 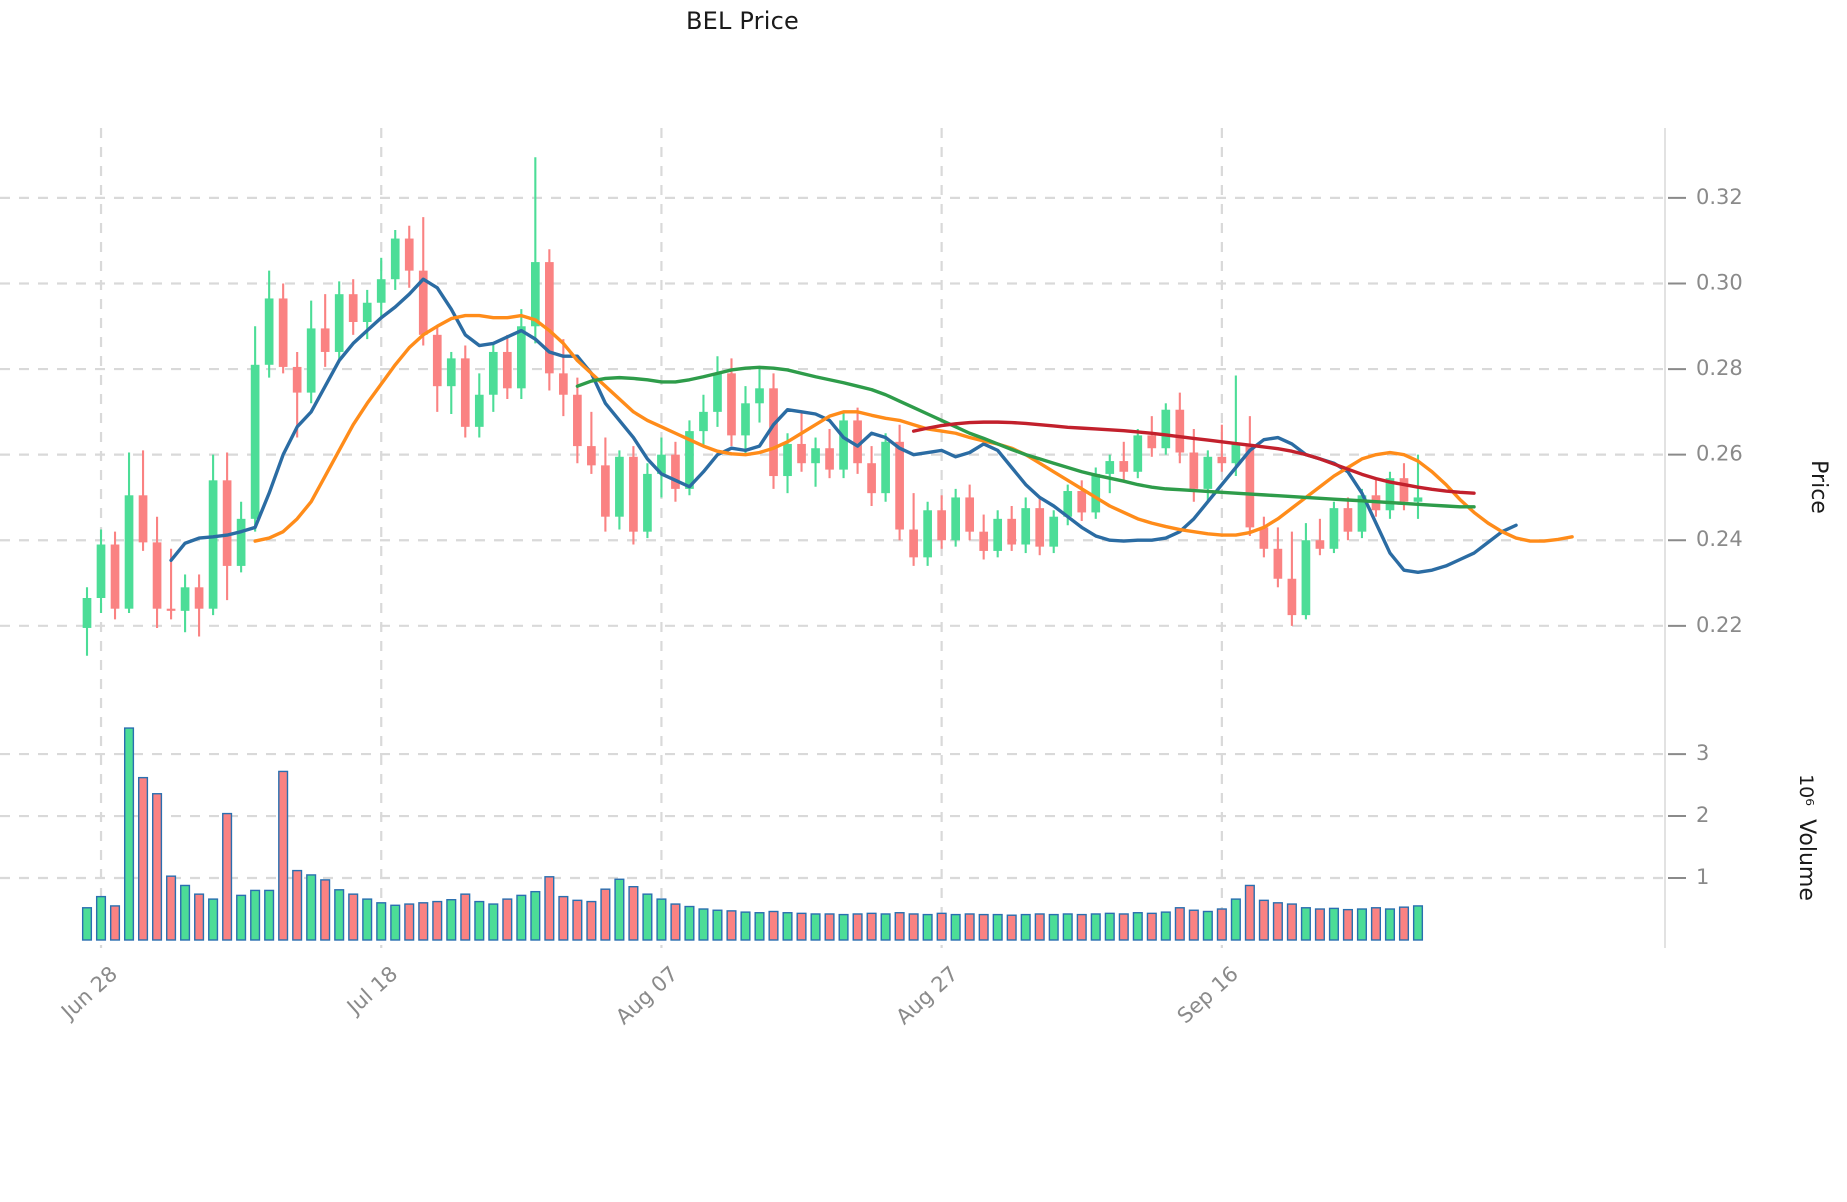 What do you see at coordinates (1818, 487) in the screenshot?
I see `price-axis-title: Price` at bounding box center [1818, 487].